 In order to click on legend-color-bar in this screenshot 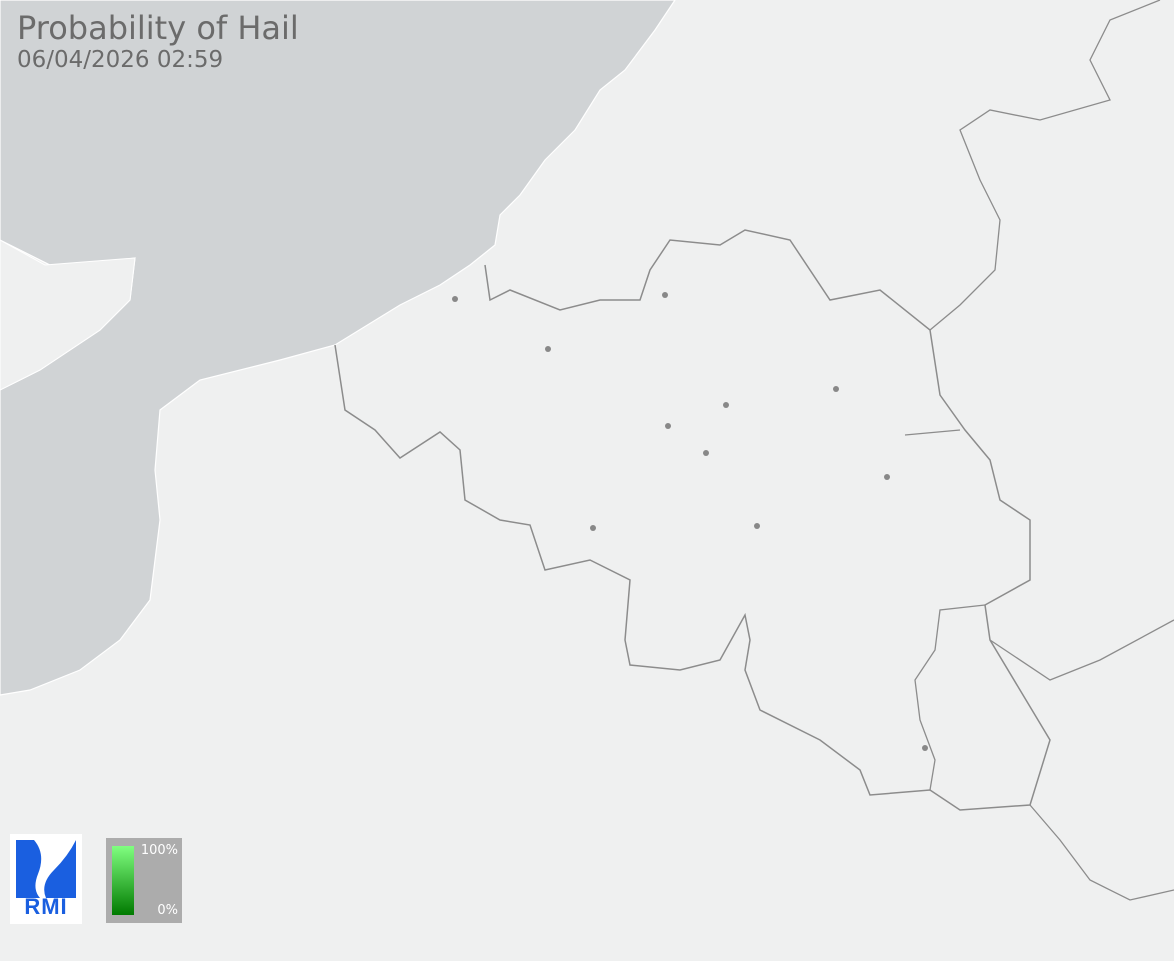, I will do `click(123, 880)`.